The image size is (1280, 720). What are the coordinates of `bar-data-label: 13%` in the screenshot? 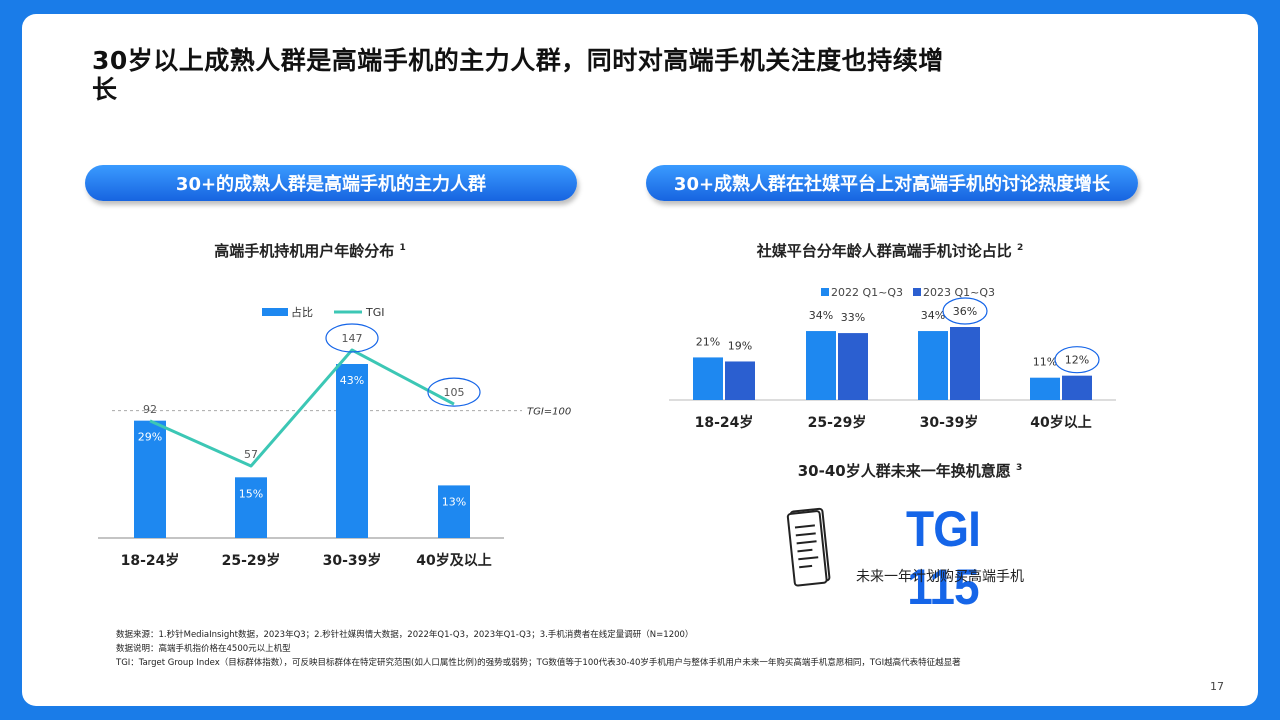 It's located at (454, 501).